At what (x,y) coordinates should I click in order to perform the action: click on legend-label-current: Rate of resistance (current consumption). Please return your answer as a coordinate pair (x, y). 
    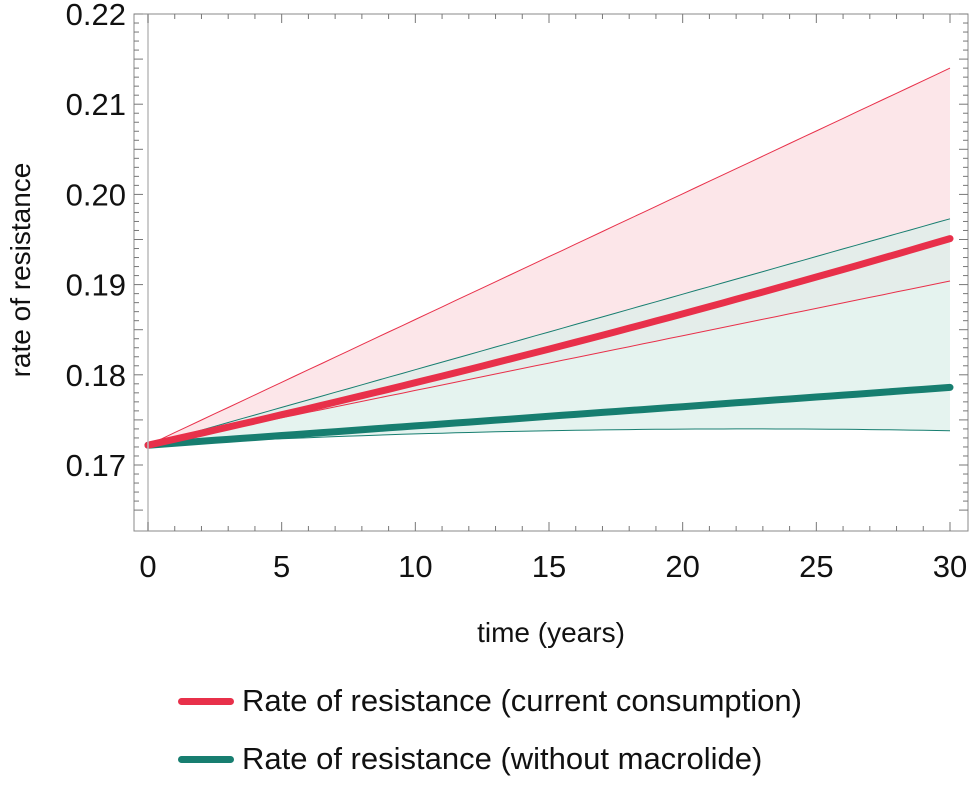
    Looking at the image, I should click on (522, 700).